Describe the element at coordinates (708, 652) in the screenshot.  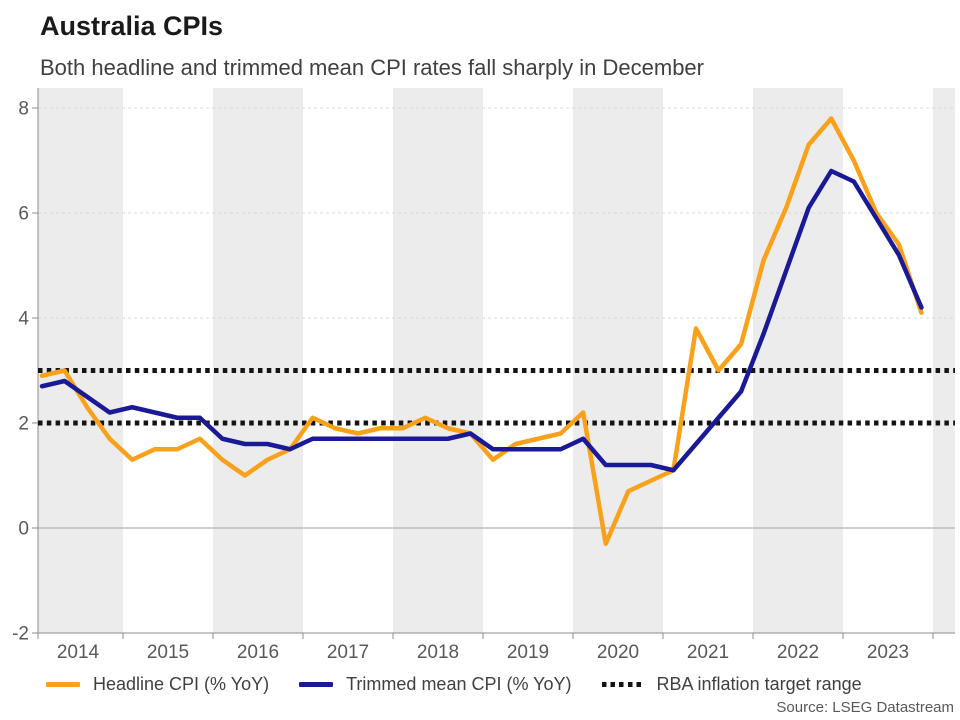
I see `x-axis-tick-label: 2021` at that location.